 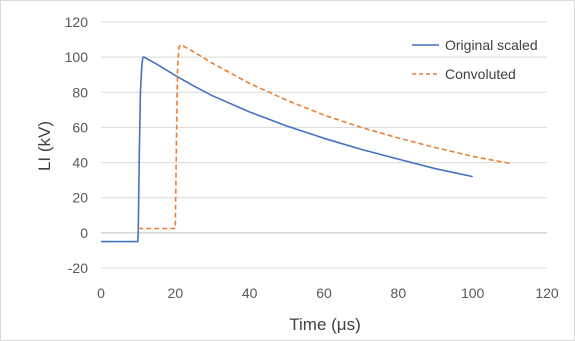 I want to click on legend-label-convoluted: Convoluted, so click(x=480, y=74).